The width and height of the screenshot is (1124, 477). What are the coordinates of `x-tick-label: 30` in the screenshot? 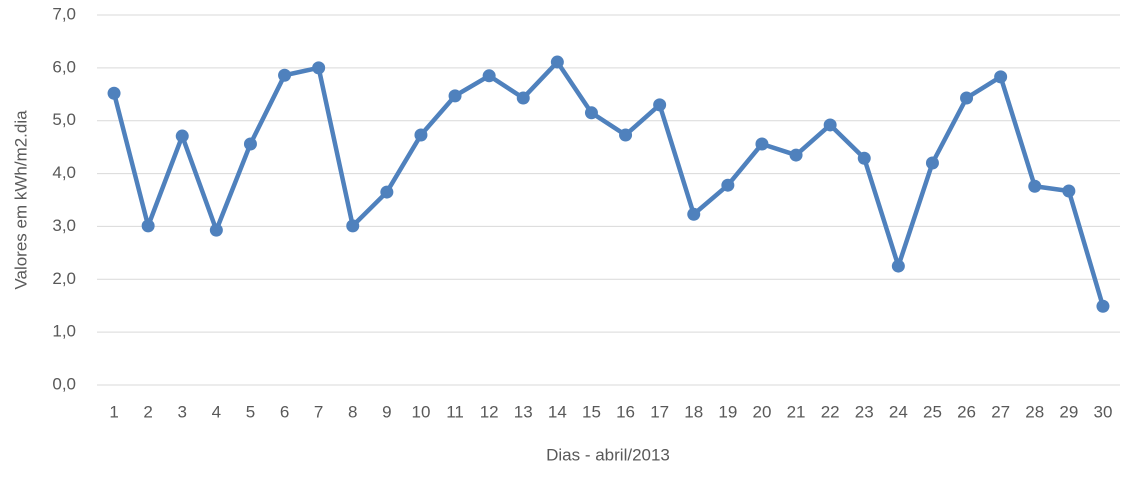 It's located at (1102, 411).